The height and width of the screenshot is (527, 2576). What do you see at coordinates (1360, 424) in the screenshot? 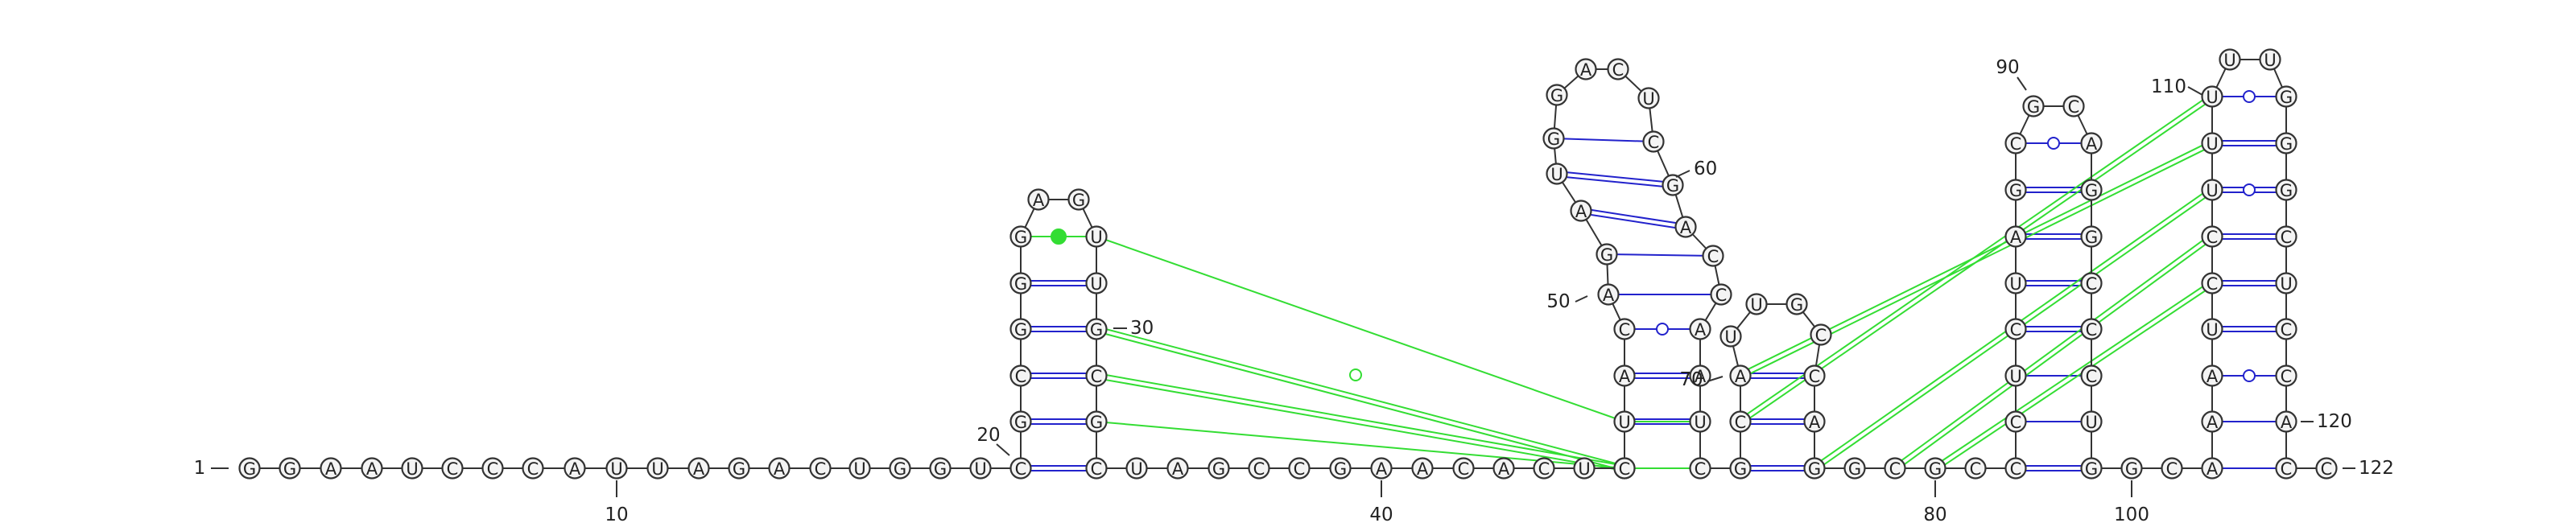
I see `tertiary-pair-line` at bounding box center [1360, 424].